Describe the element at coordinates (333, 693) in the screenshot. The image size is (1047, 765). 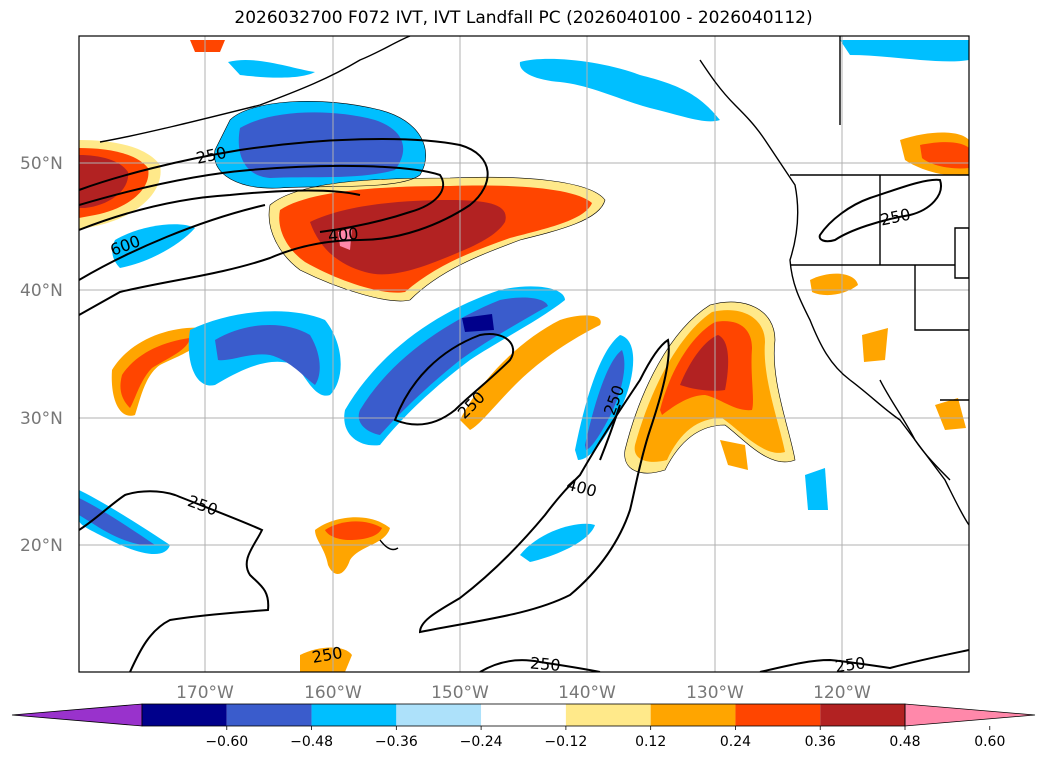
I see `lon-label-160w: 160°W` at that location.